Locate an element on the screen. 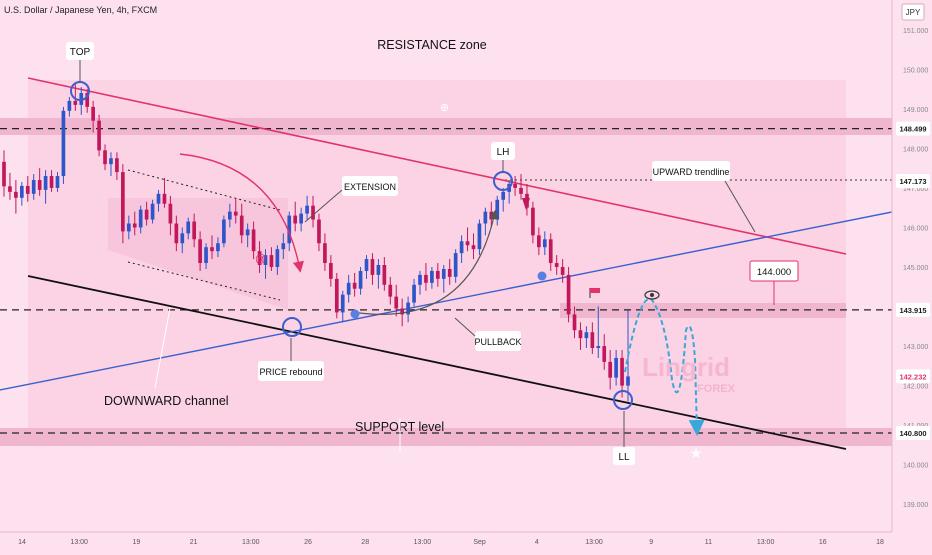  resistance-zone-label: RESISTANCE zone is located at coordinates (432, 45).